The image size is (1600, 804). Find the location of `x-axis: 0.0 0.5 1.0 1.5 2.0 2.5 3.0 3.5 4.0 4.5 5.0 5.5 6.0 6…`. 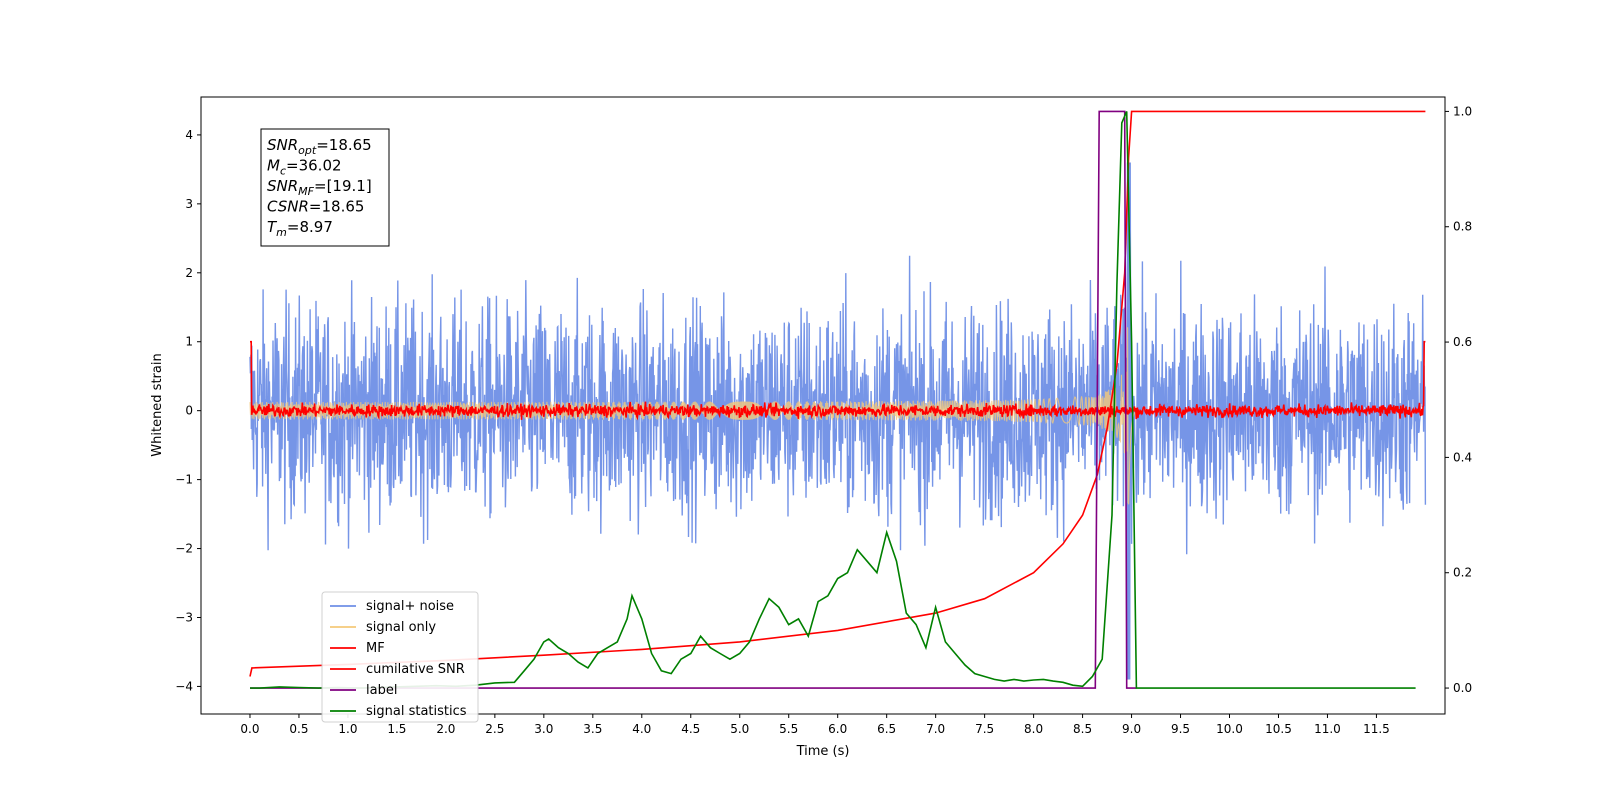

x-axis: 0.0 0.5 1.0 1.5 2.0 2.5 3.0 3.5 4.0 4.5 5.0 5.5 6.0 6… is located at coordinates (815, 725).